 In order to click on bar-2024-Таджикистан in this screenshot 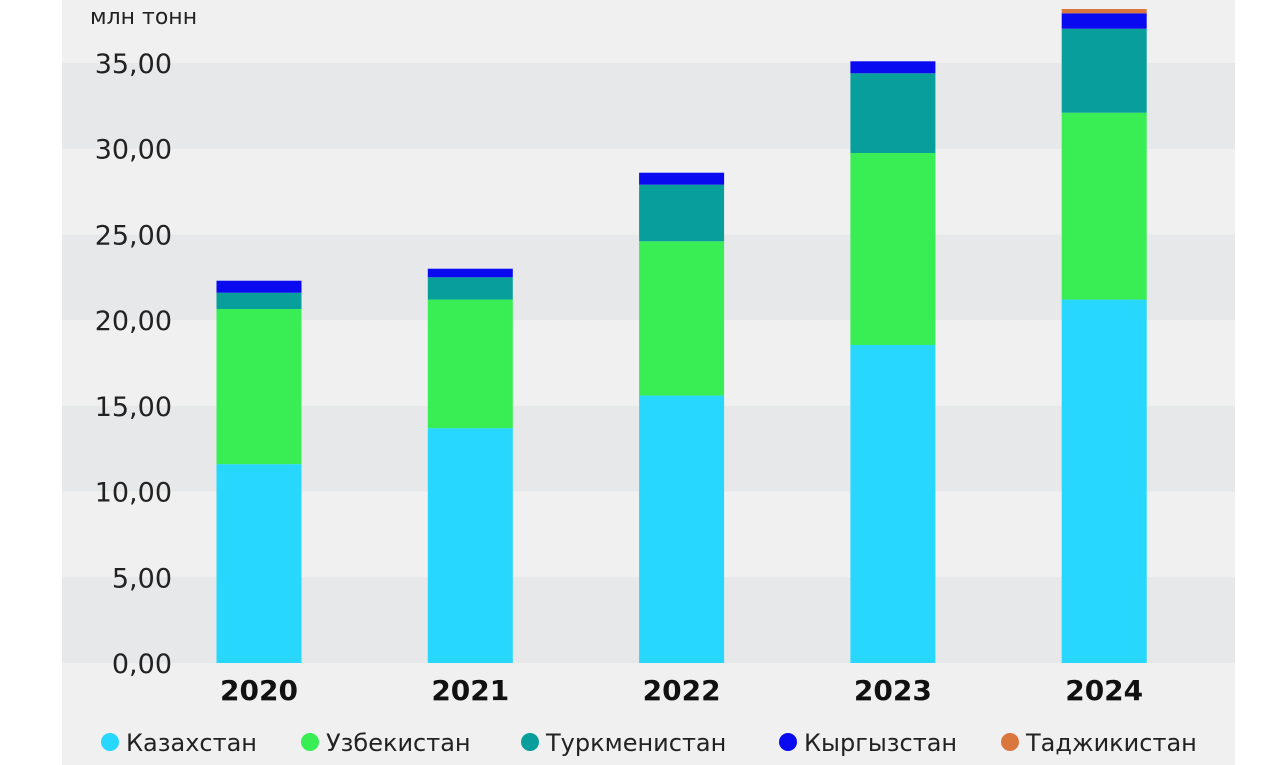, I will do `click(1104, 11)`.